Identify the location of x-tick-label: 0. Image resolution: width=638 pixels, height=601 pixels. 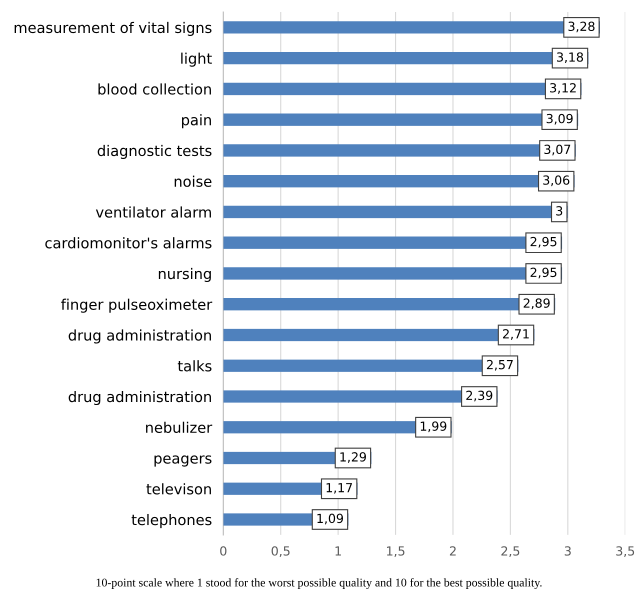
(223, 551).